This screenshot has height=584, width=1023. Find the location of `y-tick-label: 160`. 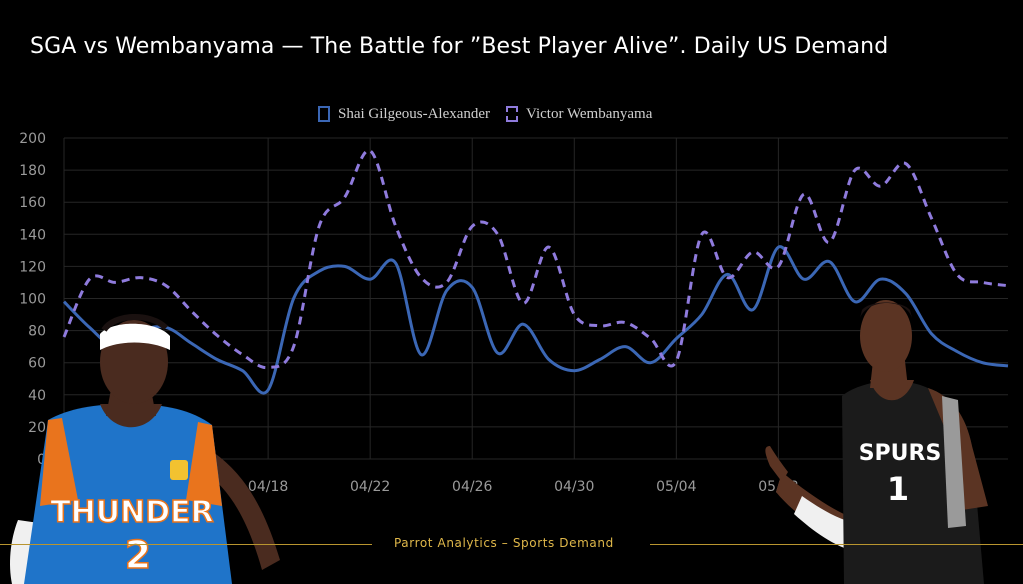

y-tick-label: 160 is located at coordinates (32, 203).